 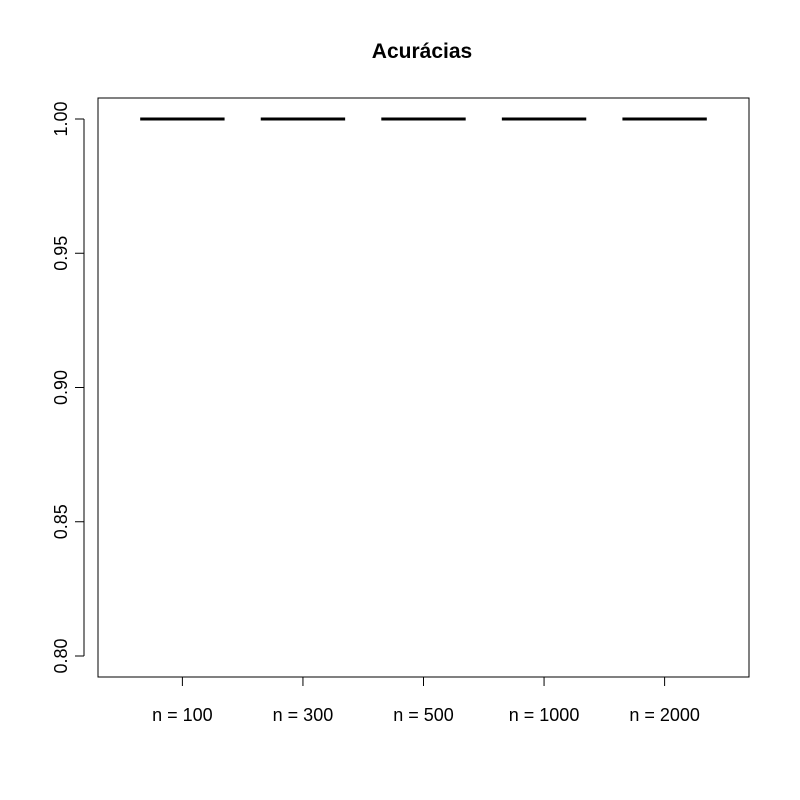 What do you see at coordinates (303, 715) in the screenshot?
I see `x-tick-label-1: n = 300` at bounding box center [303, 715].